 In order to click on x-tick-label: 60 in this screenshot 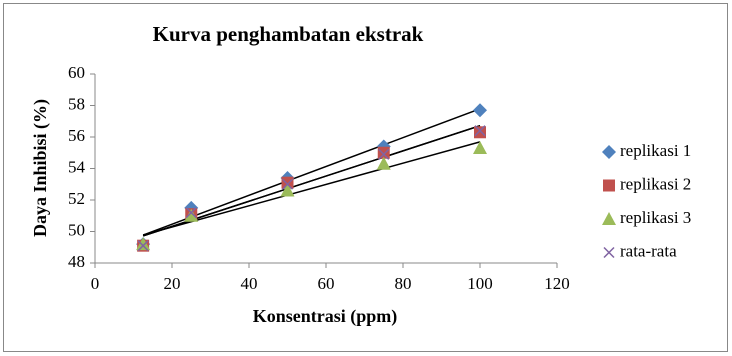, I will do `click(326, 283)`.